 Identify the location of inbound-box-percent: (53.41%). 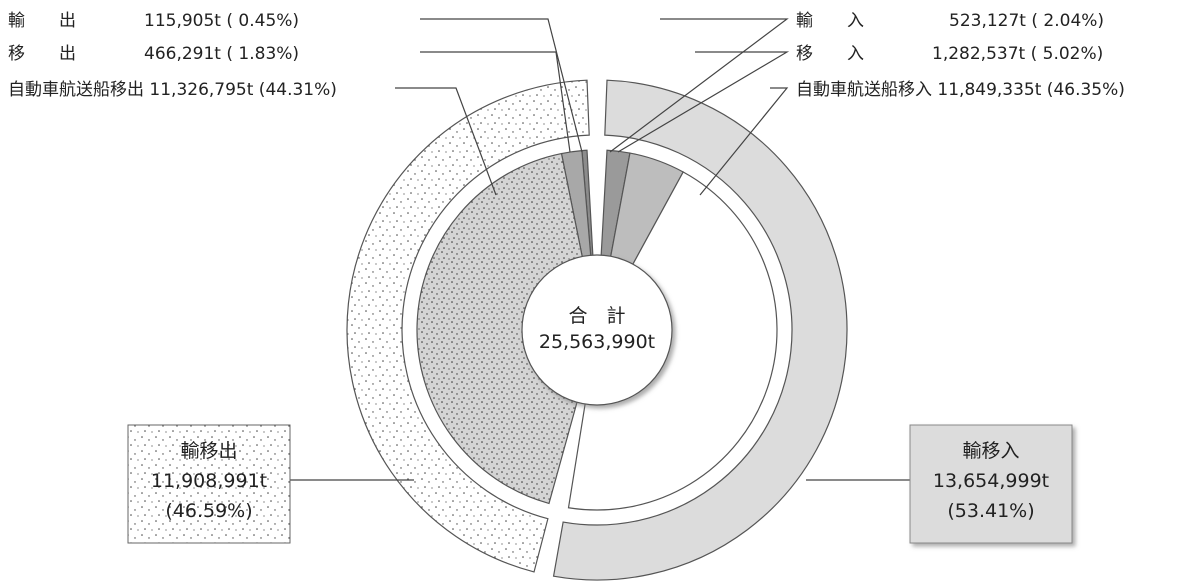
(990, 511).